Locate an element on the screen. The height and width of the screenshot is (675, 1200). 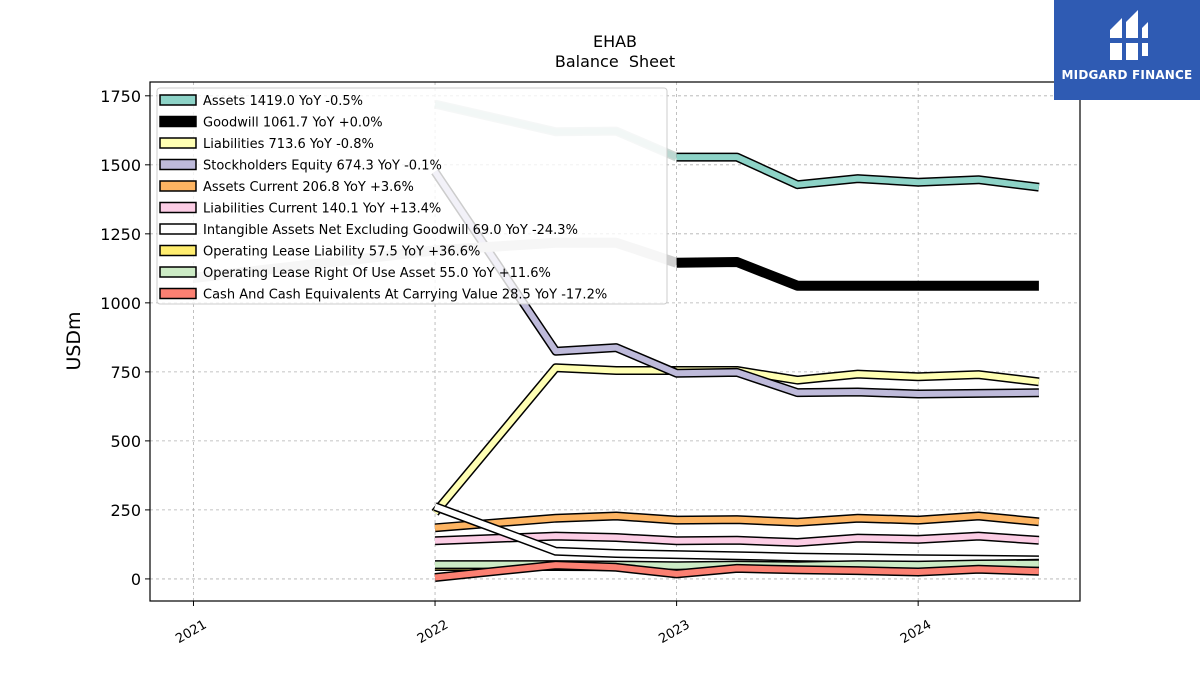
legend-box is located at coordinates (412, 196).